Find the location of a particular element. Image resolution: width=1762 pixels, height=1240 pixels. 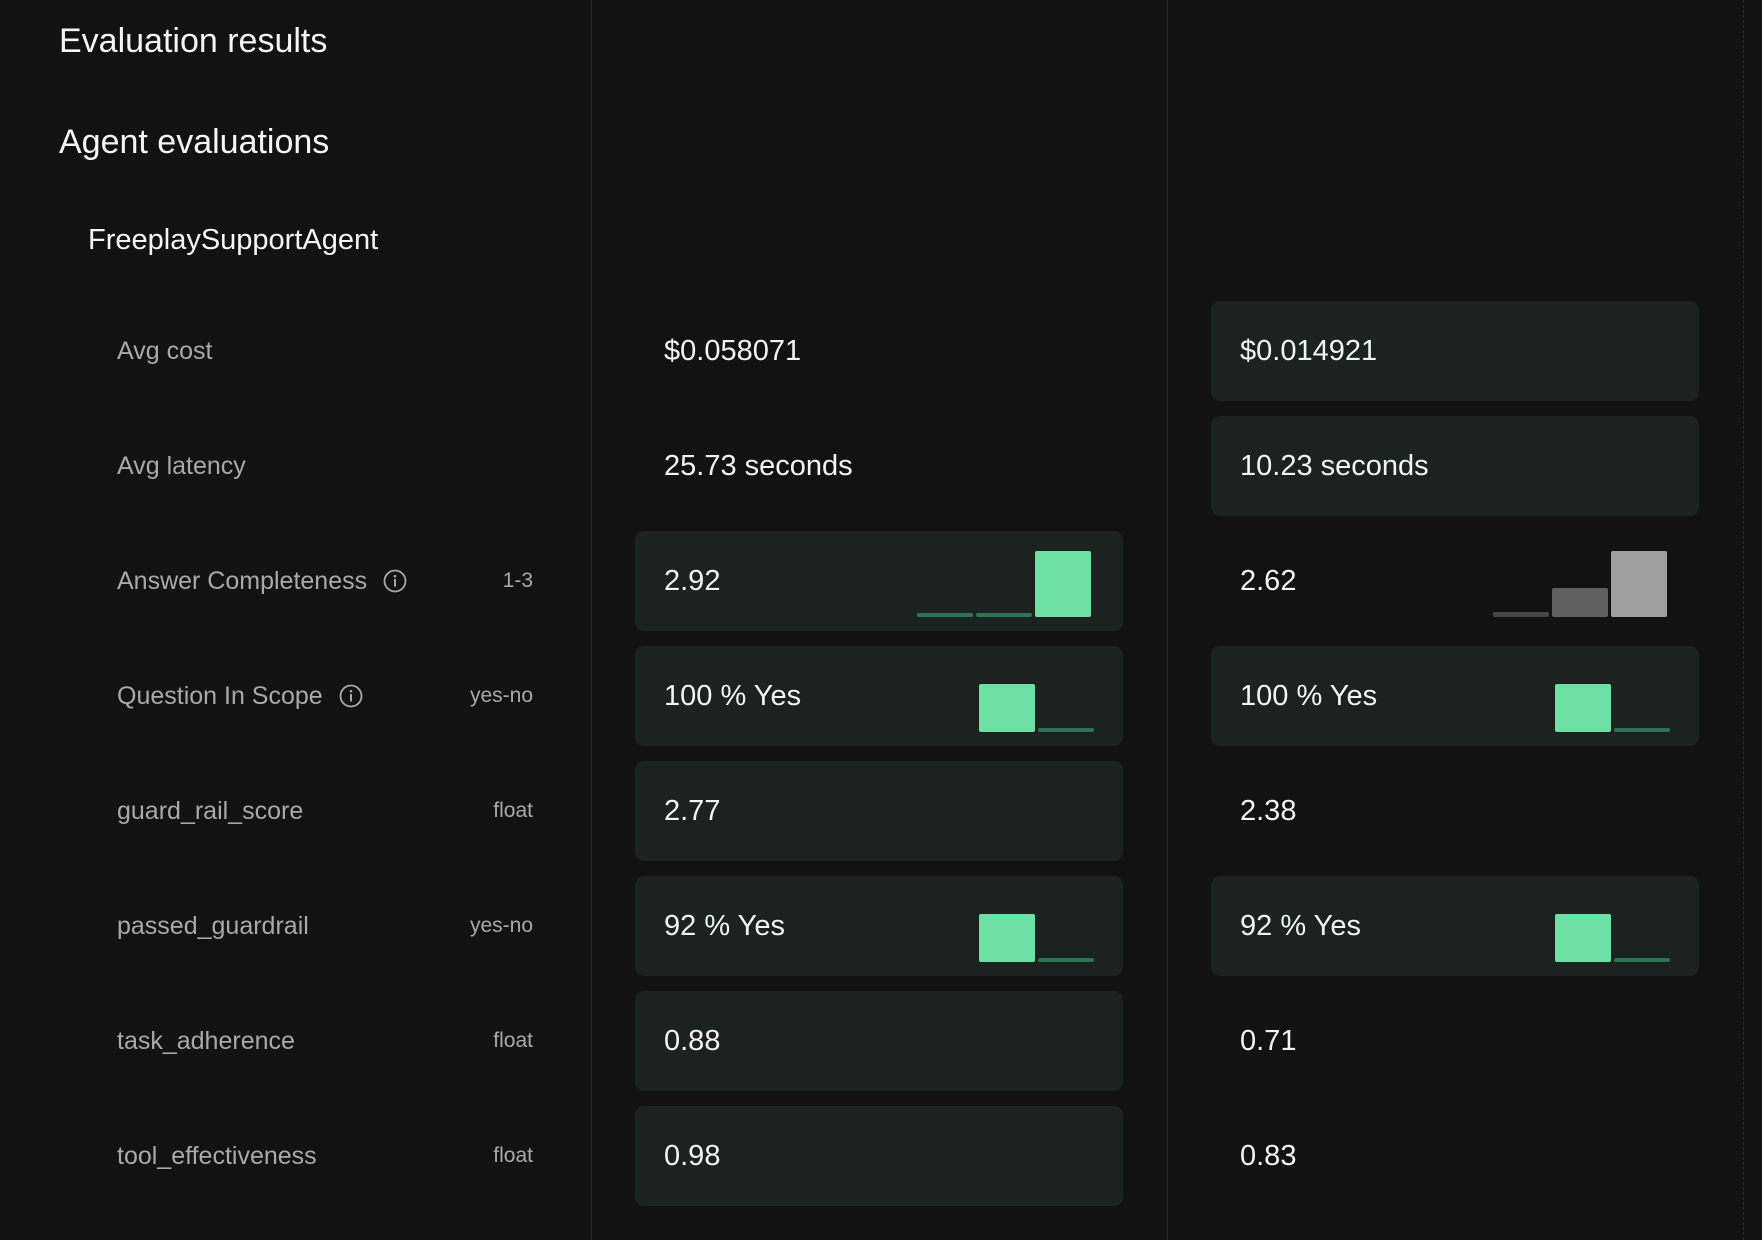

metric-cell-run-1: 100 % Yes is located at coordinates (879, 696).